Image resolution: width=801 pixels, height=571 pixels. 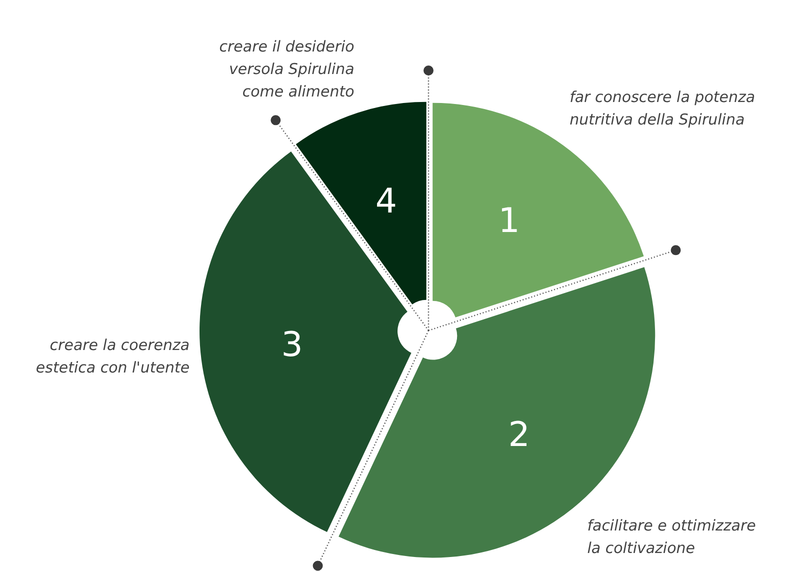 I want to click on slice-label: far conoscere la potenza nutritiva della Spirulina, so click(x=663, y=108).